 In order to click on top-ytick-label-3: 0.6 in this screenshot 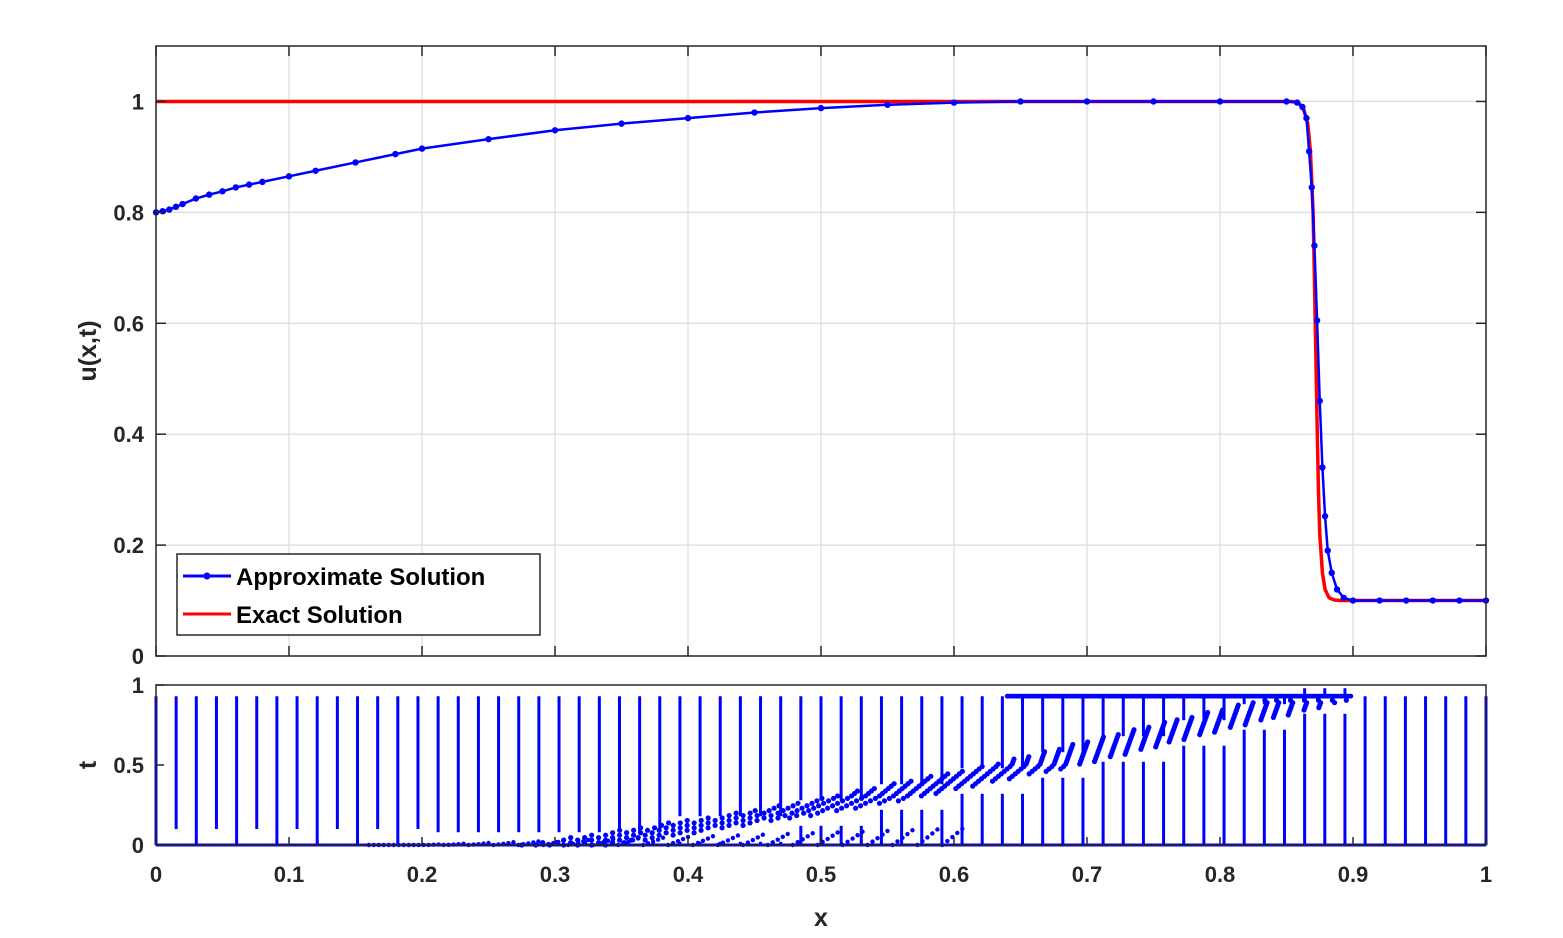, I will do `click(128, 323)`.